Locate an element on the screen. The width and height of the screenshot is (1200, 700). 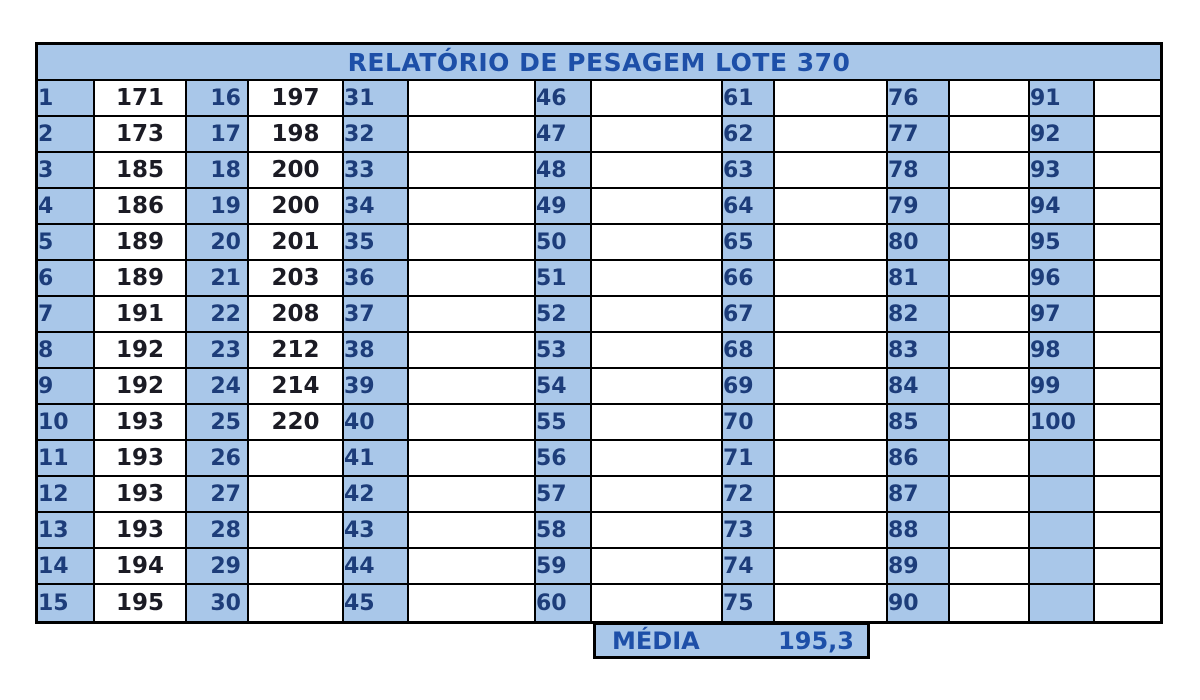
weight-value-cell: 195 is located at coordinates (141, 603).